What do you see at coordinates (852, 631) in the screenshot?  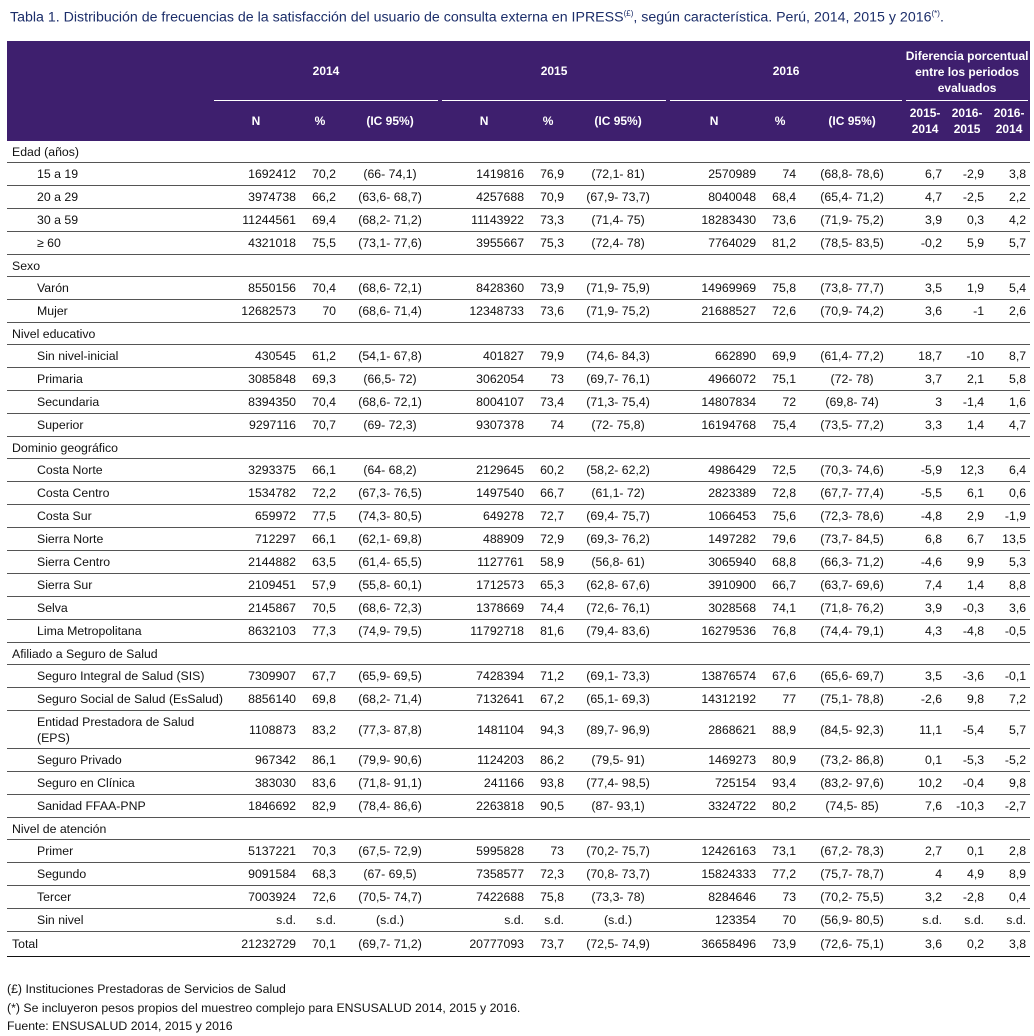 I see `cell-value: (74,4- 79,1)` at bounding box center [852, 631].